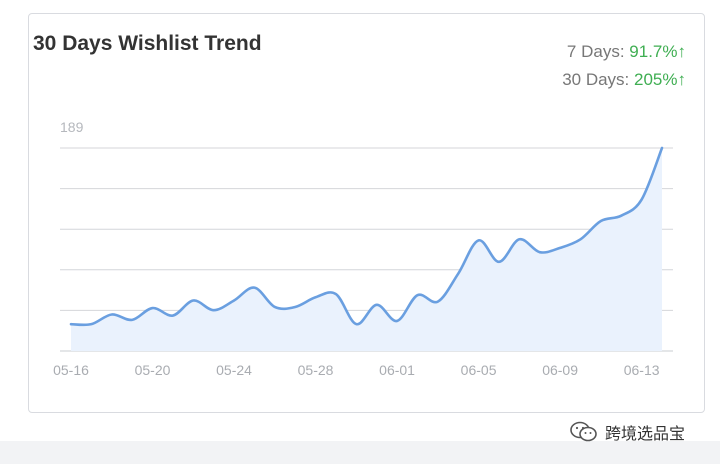 Image resolution: width=720 pixels, height=464 pixels. I want to click on stat-7-days-label: 7 Days:, so click(595, 51).